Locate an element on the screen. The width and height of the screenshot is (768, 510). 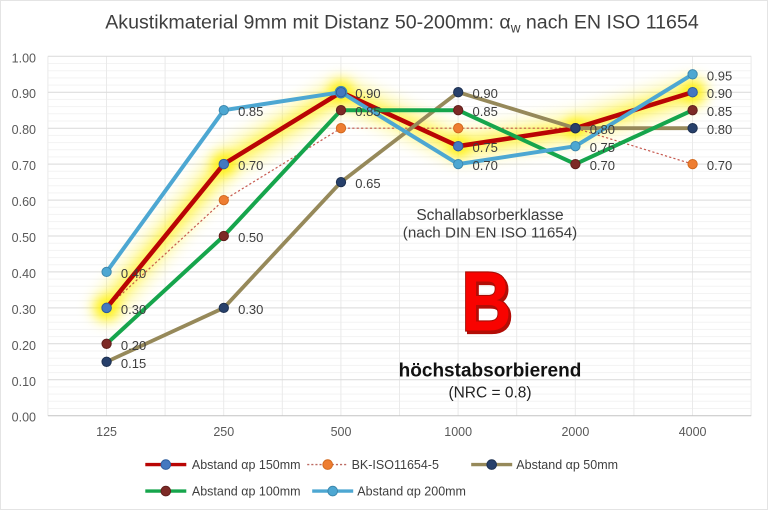
svg-text: Abstand αp 150mm is located at coordinates (246, 465).